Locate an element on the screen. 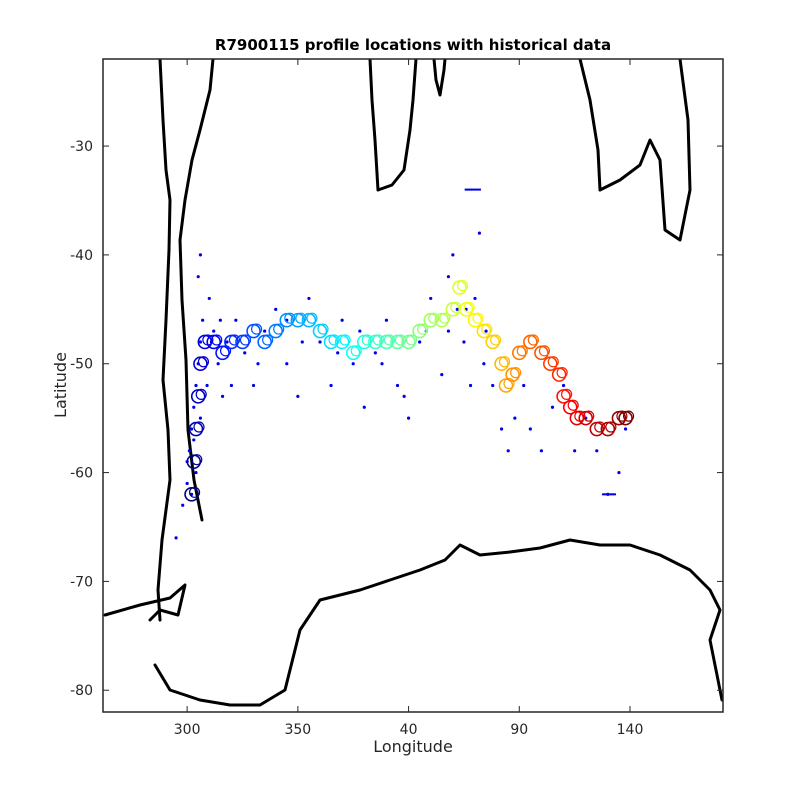 The image size is (800, 800). x-tick-label: 90 is located at coordinates (519, 730).